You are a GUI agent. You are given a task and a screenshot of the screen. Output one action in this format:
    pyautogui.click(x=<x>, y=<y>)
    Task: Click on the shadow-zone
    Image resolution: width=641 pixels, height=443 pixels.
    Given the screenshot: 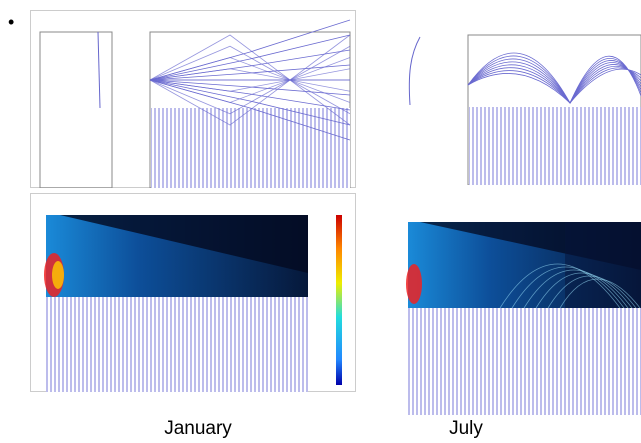 What is the action you would take?
    pyautogui.click(x=184, y=244)
    